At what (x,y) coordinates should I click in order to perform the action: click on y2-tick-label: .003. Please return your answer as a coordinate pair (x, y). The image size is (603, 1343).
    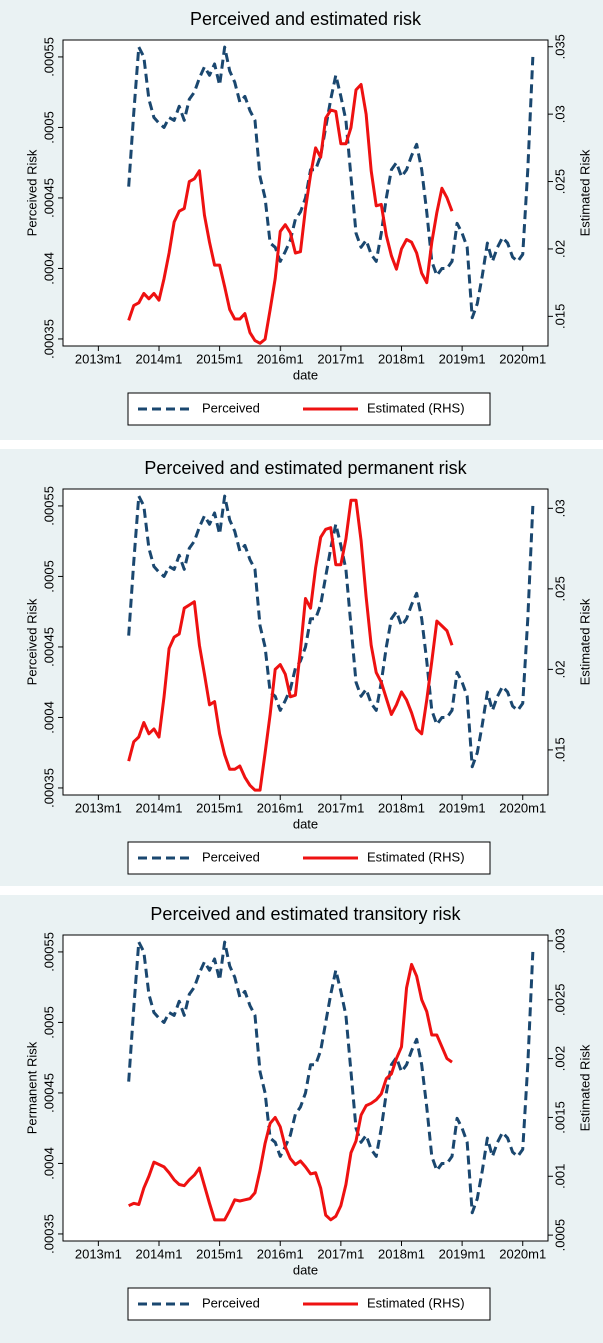
    Looking at the image, I should click on (559, 940).